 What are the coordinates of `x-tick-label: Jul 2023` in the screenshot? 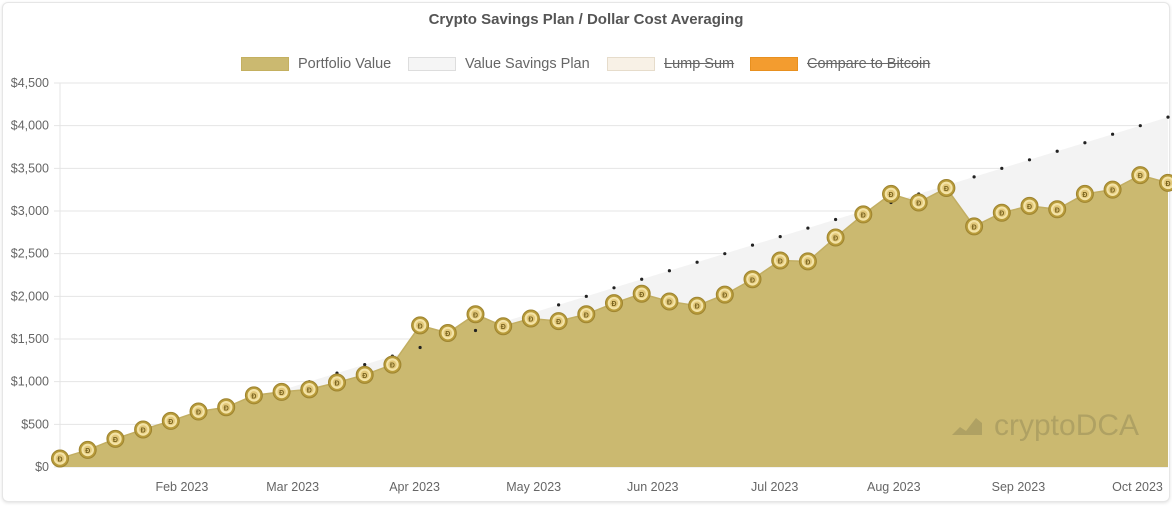 It's located at (774, 487).